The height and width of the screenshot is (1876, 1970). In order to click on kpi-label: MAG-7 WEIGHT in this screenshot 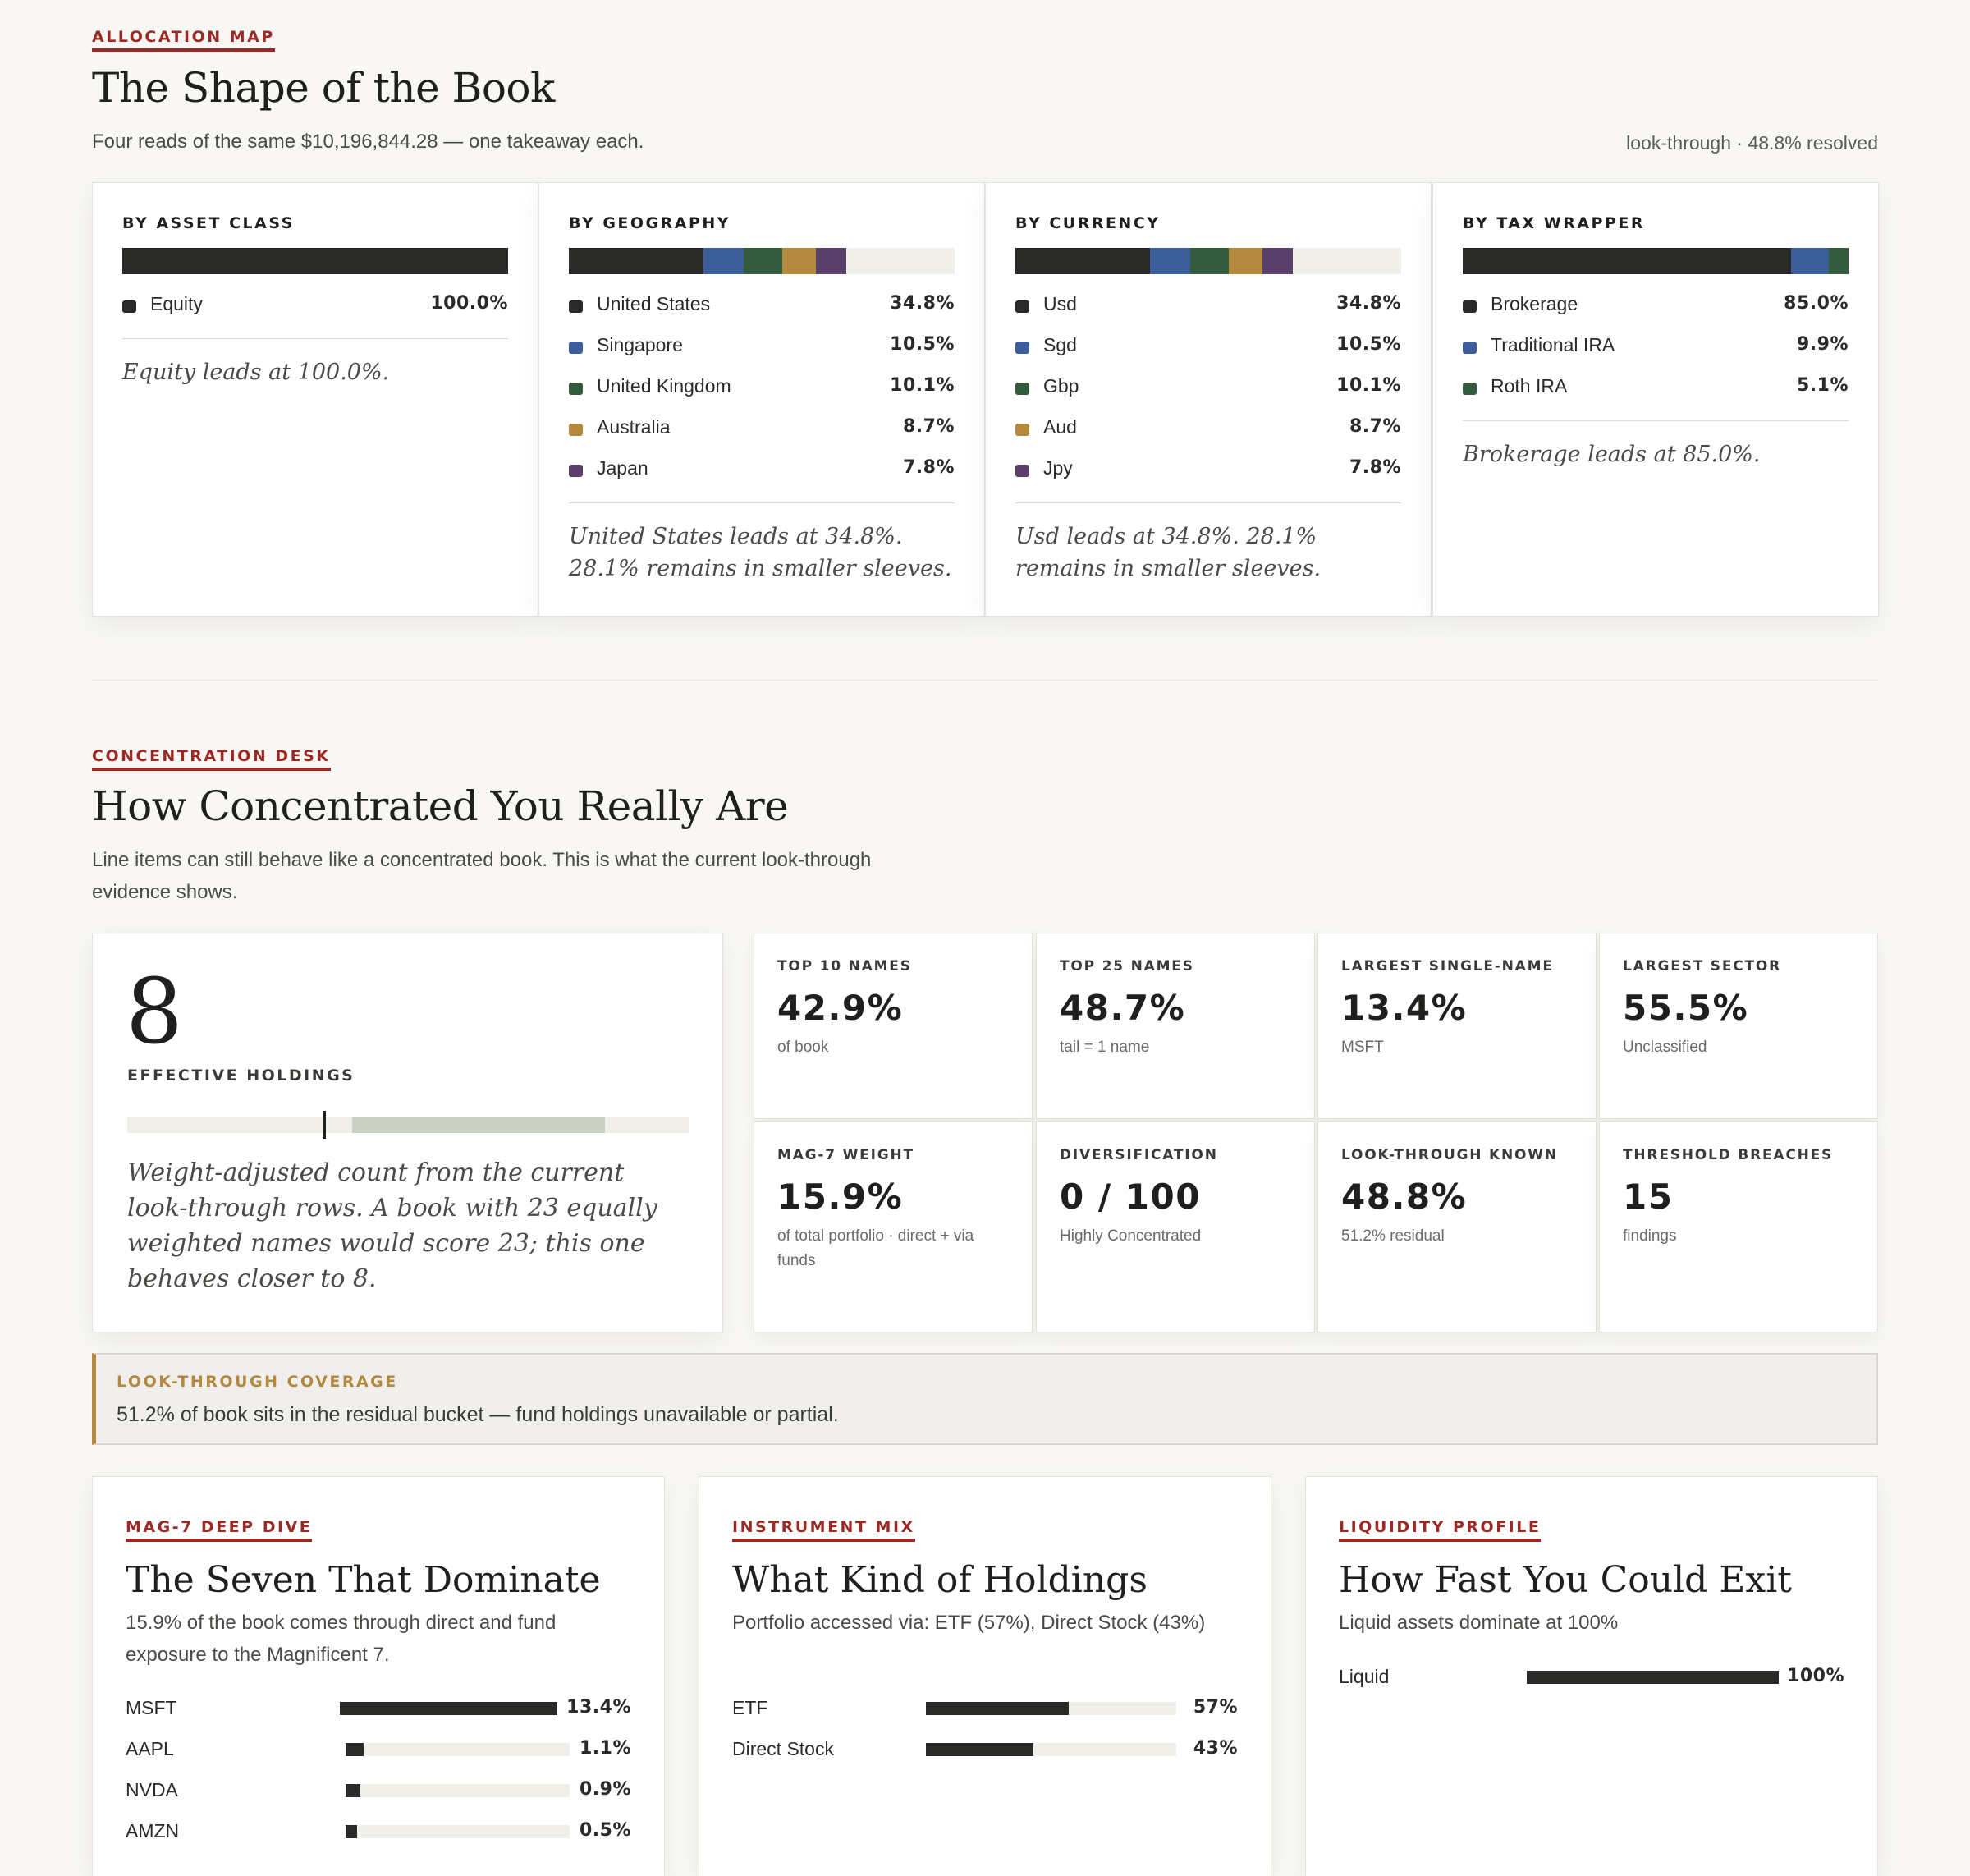, I will do `click(846, 1155)`.